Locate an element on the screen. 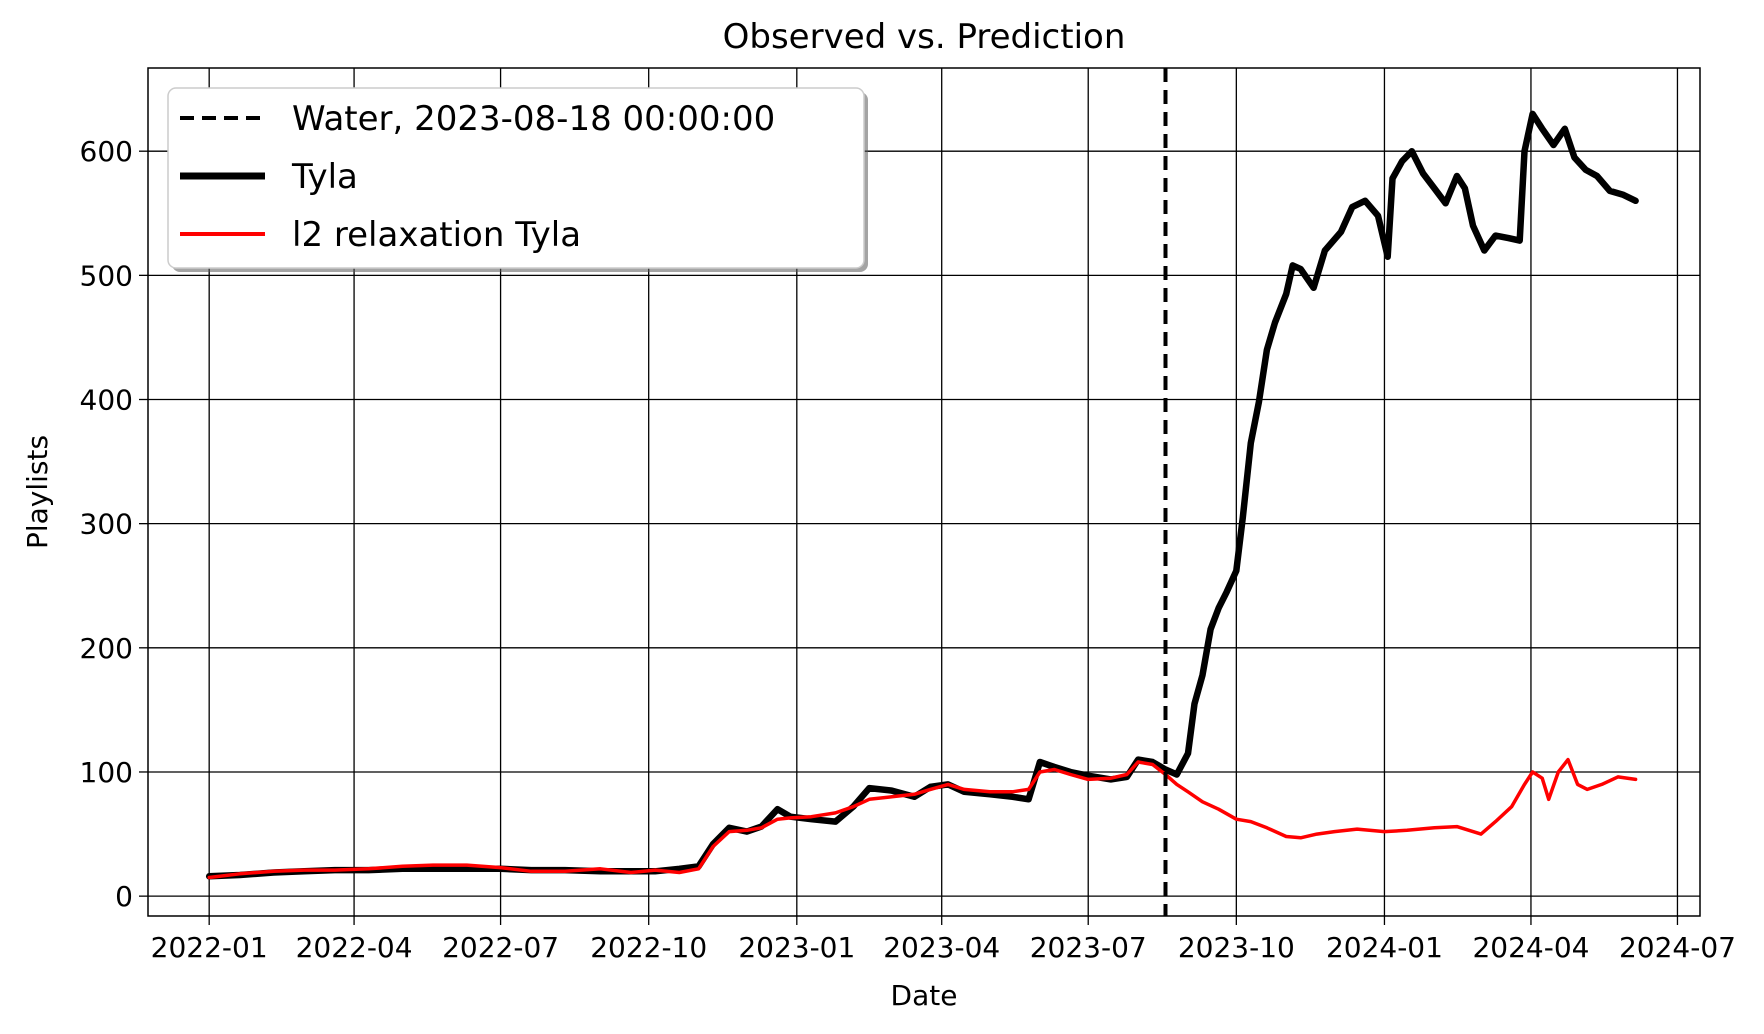 This screenshot has height=1034, width=1764. x-tick-label: 2022-01 is located at coordinates (209, 947).